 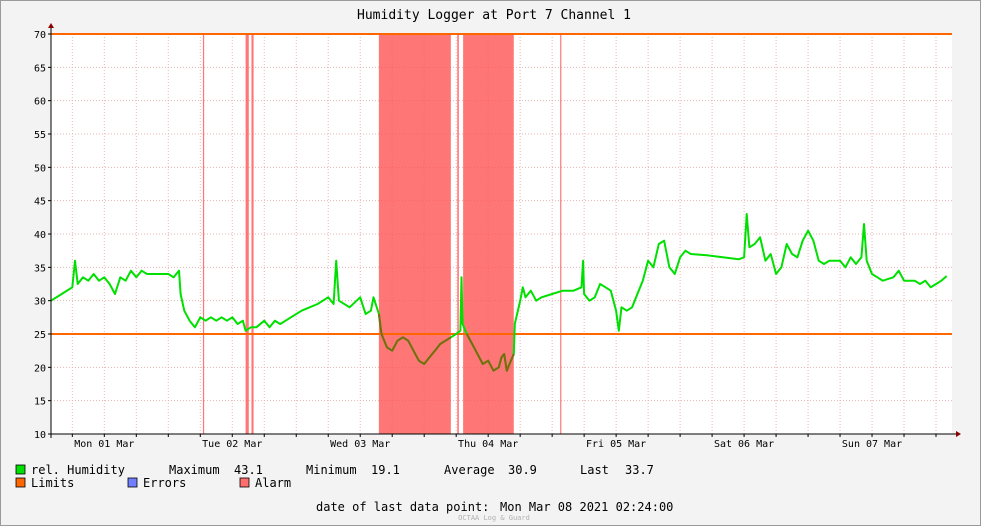 I want to click on y-tick-labels: 10 15 20 25 30 35 40 45 50 55 60 65 70, so click(x=42, y=235).